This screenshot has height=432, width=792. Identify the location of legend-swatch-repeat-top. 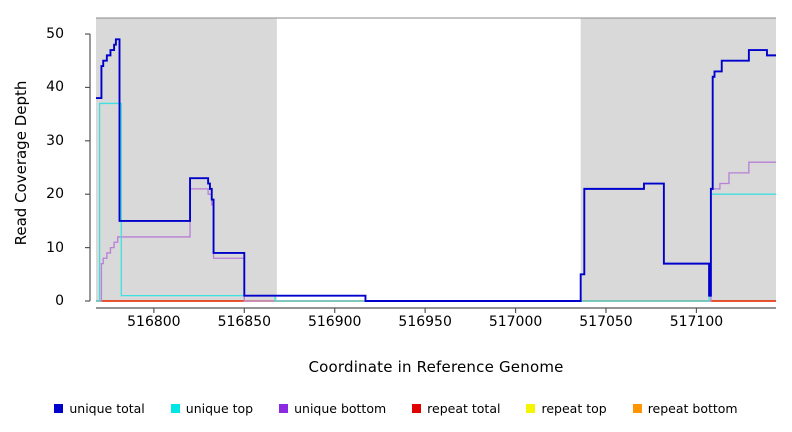
(531, 408).